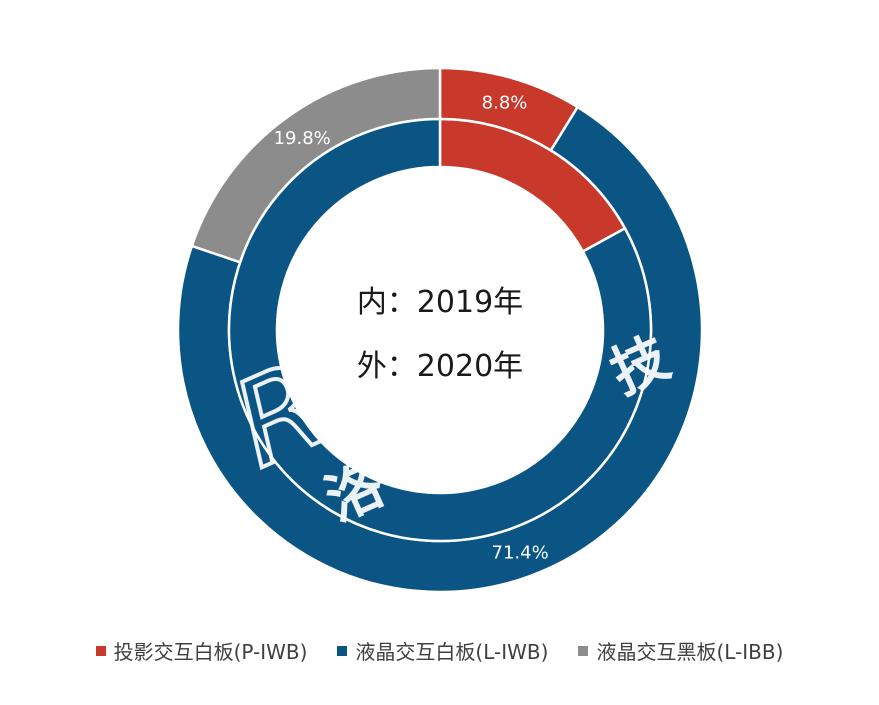  I want to click on center-label-inner: 内：2019年, so click(440, 302).